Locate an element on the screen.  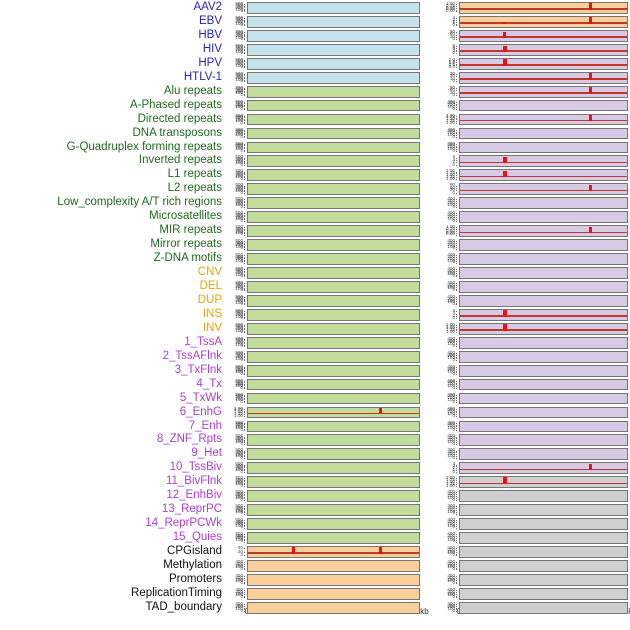
track-row-left-g-quadruplex-forming-repeats: 500 400 300 200 100 0 is located at coordinates (322, 147).